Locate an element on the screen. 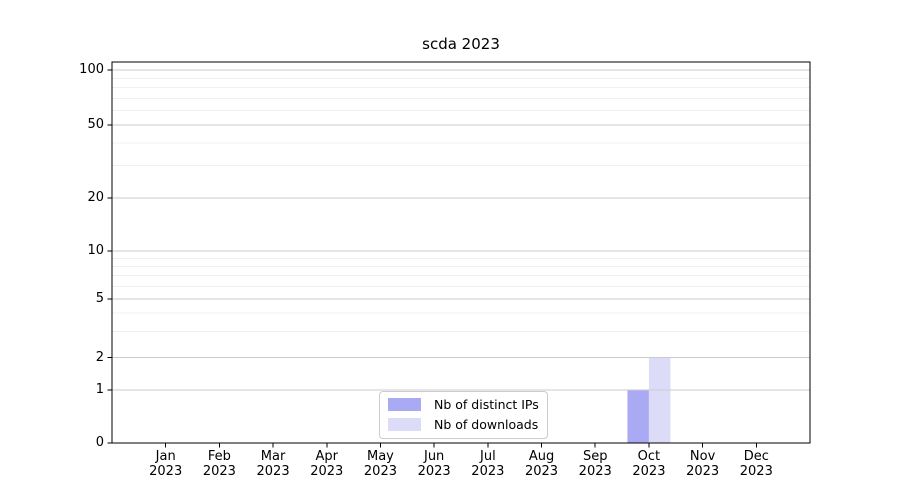 The width and height of the screenshot is (900, 500). y-tick-label: 20 is located at coordinates (95, 197).